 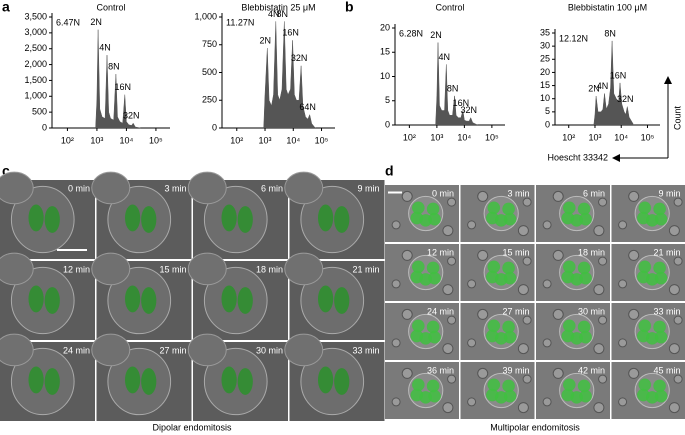 I want to click on micrograph: 30 min, so click(x=237, y=377).